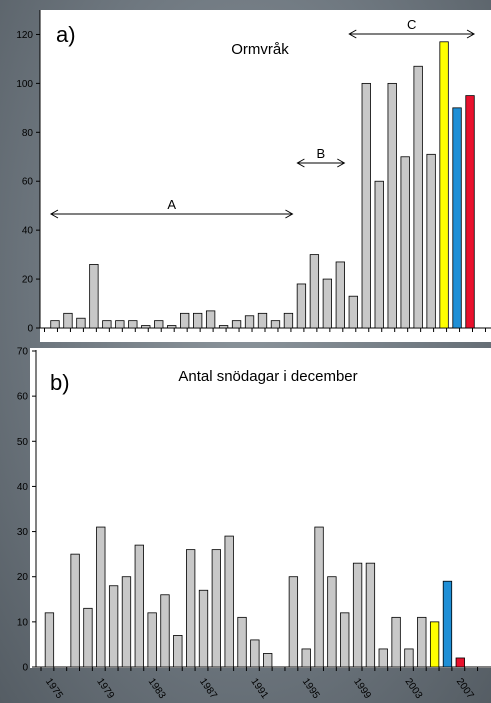 This screenshot has width=491, height=703. Describe the element at coordinates (157, 688) in the screenshot. I see `panel-b-x-tick-label: 1983` at that location.